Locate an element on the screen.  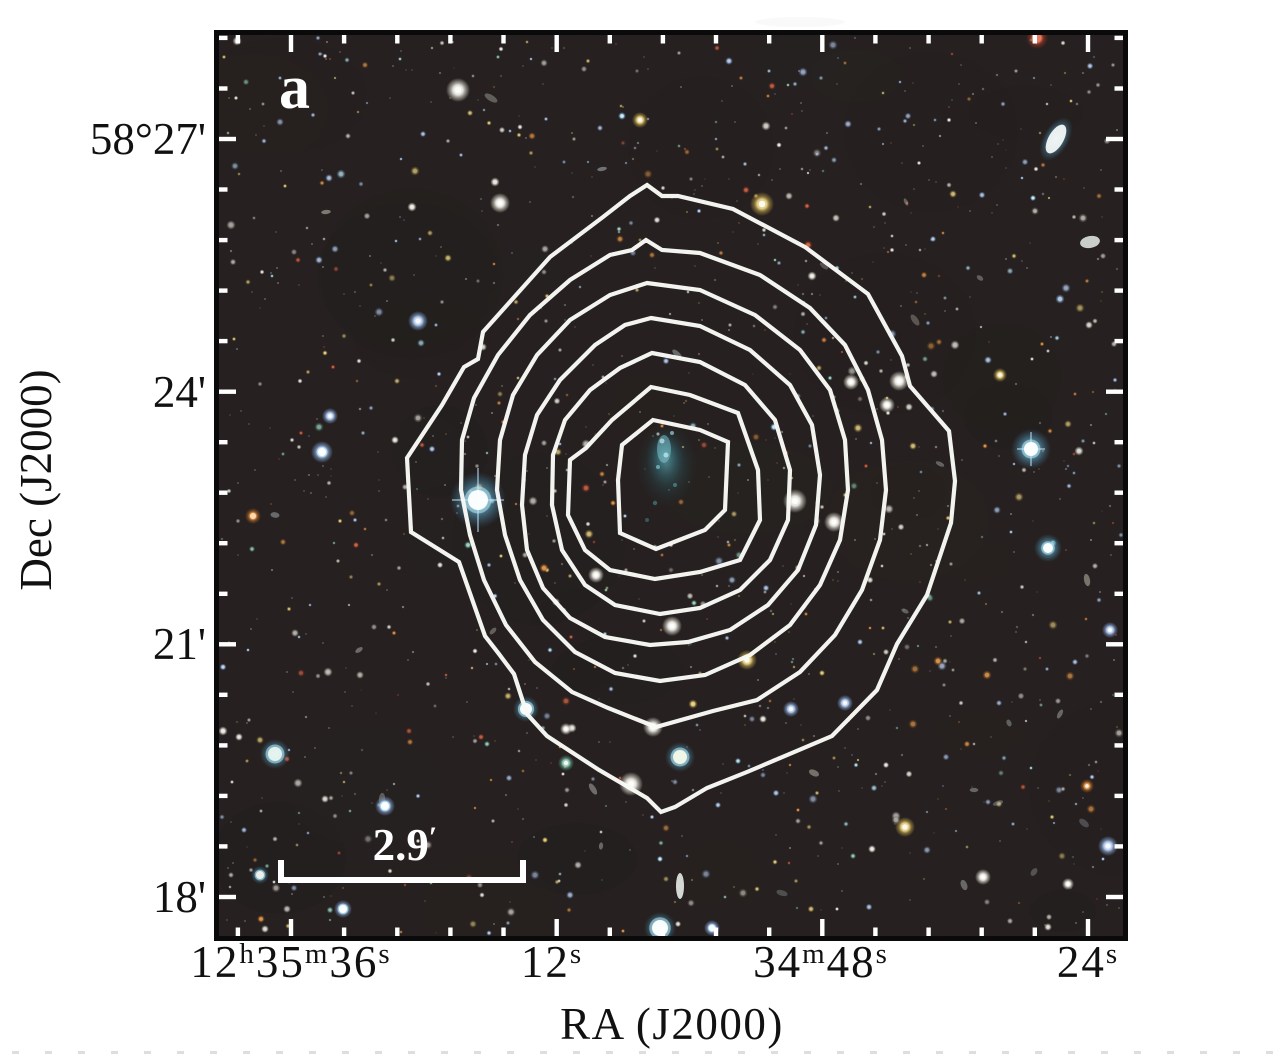
svg-text: a is located at coordinates (294, 88).